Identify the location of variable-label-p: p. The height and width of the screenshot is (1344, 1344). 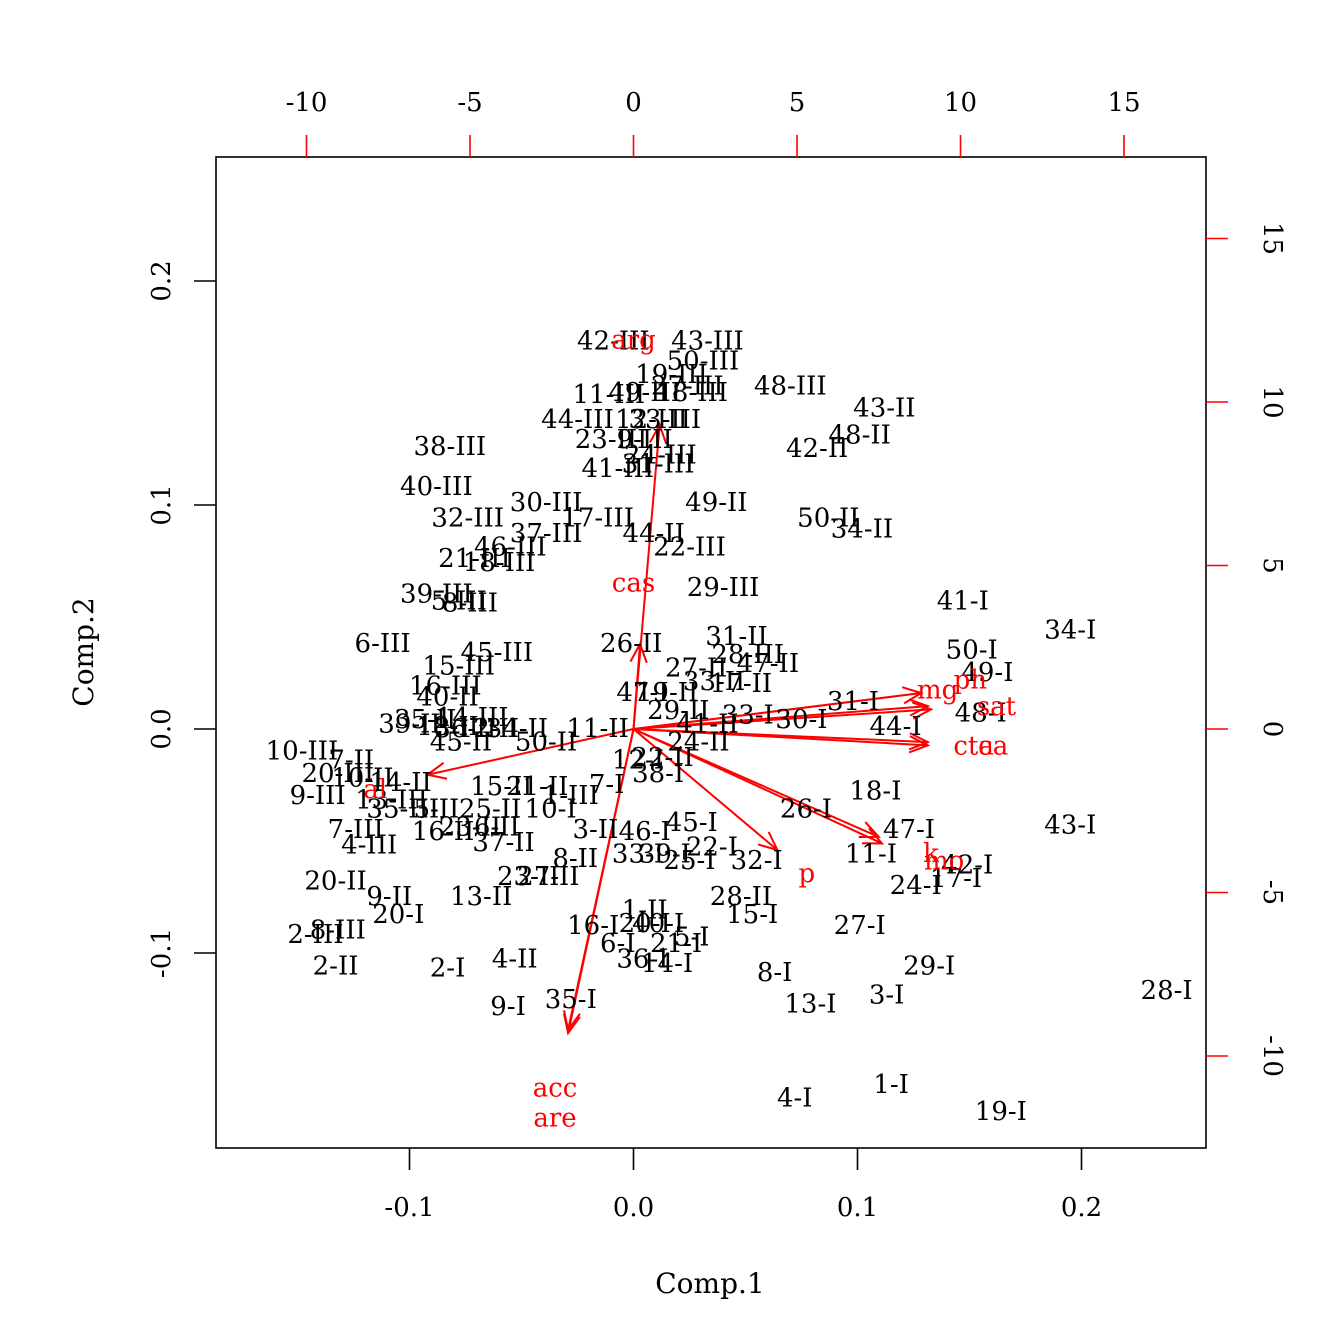
(806, 874).